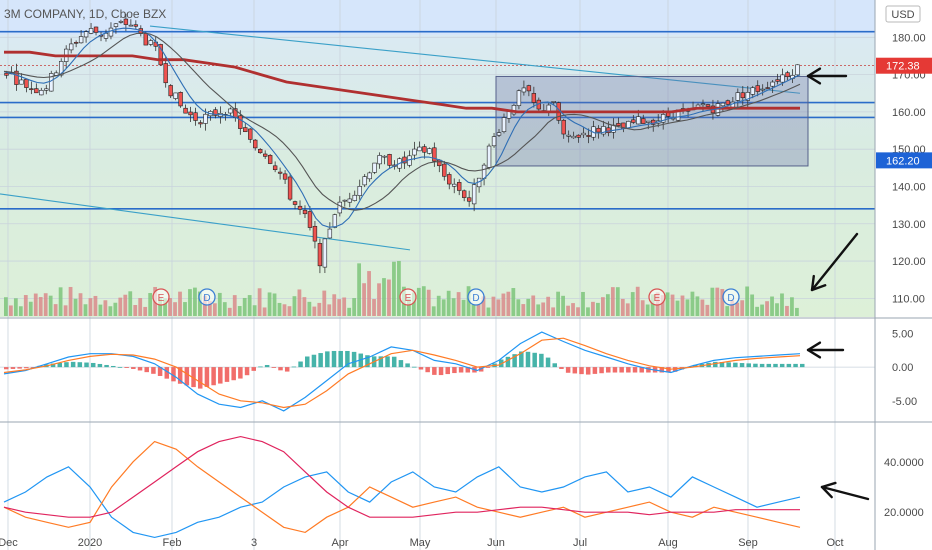 This screenshot has width=932, height=550. What do you see at coordinates (814, 76) in the screenshot?
I see `arrow-price-head` at bounding box center [814, 76].